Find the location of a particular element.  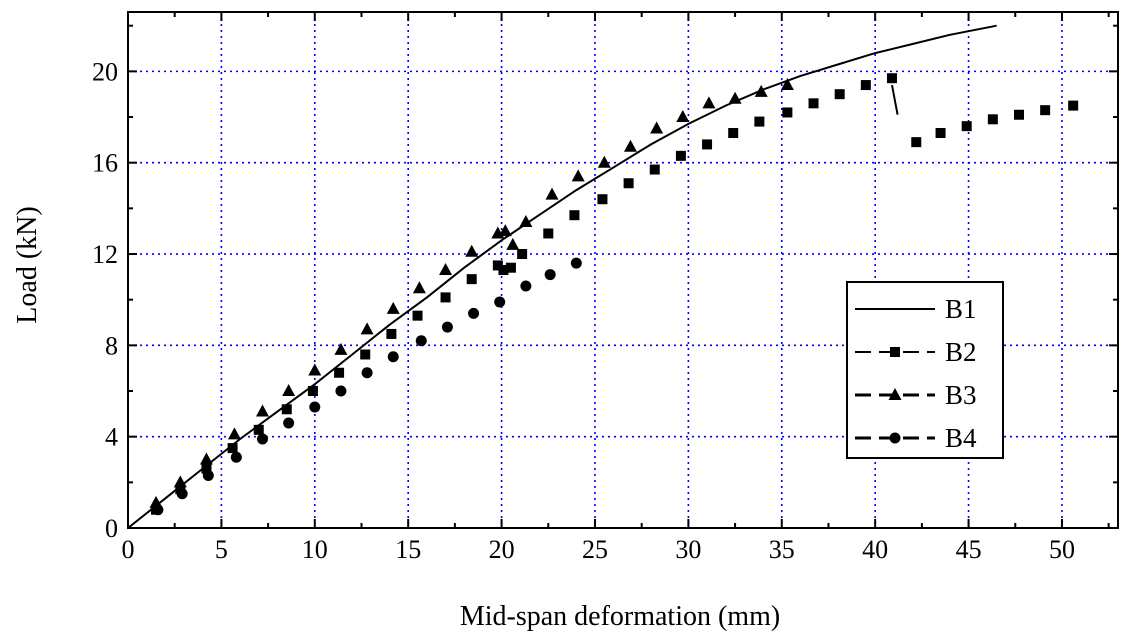

legend-label-b2: B2 is located at coordinates (961, 352).